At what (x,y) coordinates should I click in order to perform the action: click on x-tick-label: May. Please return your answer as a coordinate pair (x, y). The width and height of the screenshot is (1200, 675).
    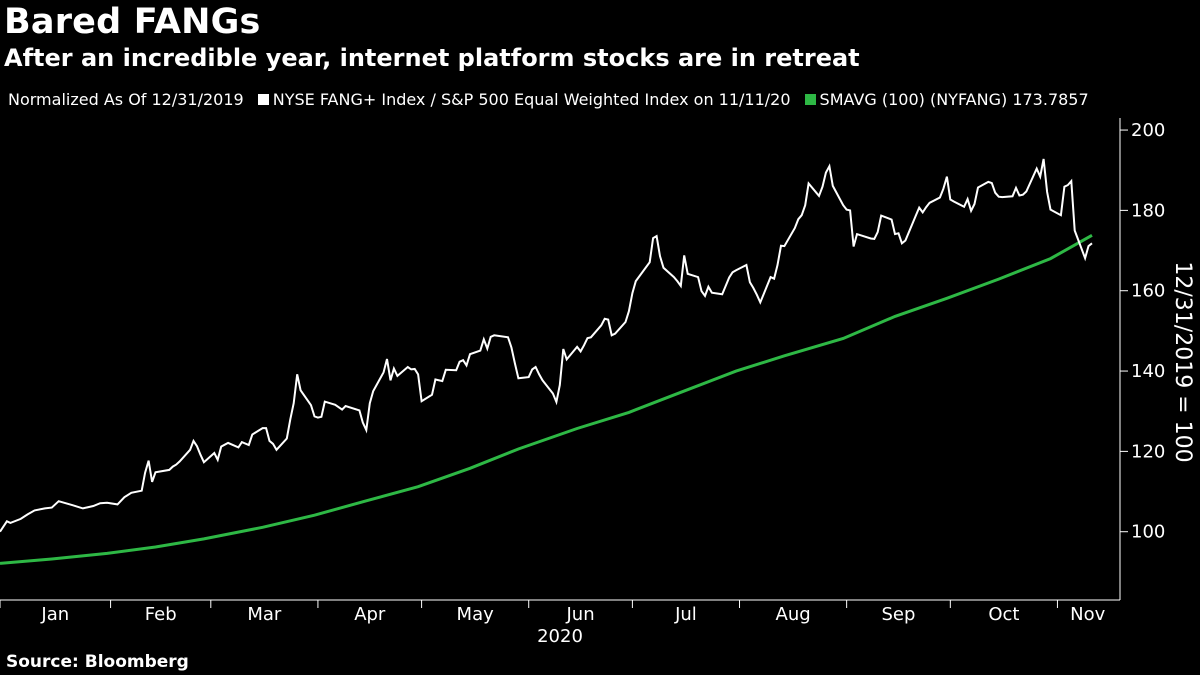
    Looking at the image, I should click on (476, 614).